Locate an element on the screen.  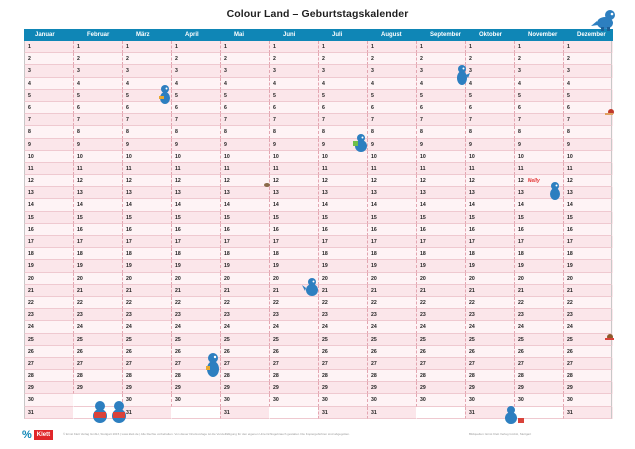
day-cell: 12 is located at coordinates (244, 181).